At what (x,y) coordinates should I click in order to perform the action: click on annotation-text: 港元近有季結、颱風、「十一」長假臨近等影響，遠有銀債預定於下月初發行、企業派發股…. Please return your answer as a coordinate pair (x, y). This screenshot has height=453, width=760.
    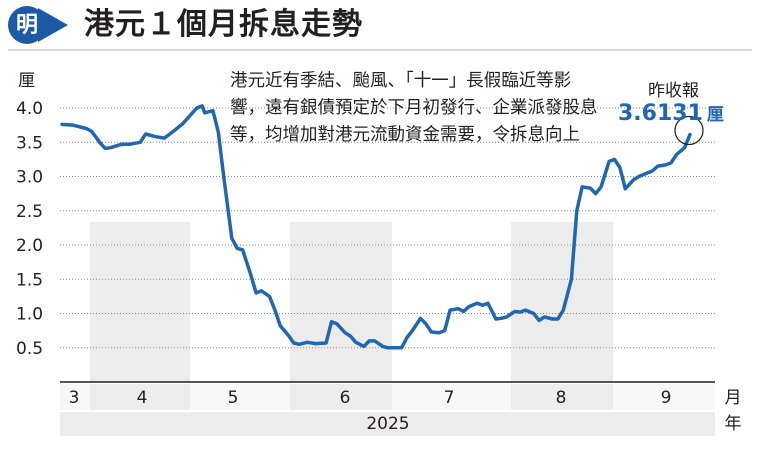
    Looking at the image, I should click on (414, 108).